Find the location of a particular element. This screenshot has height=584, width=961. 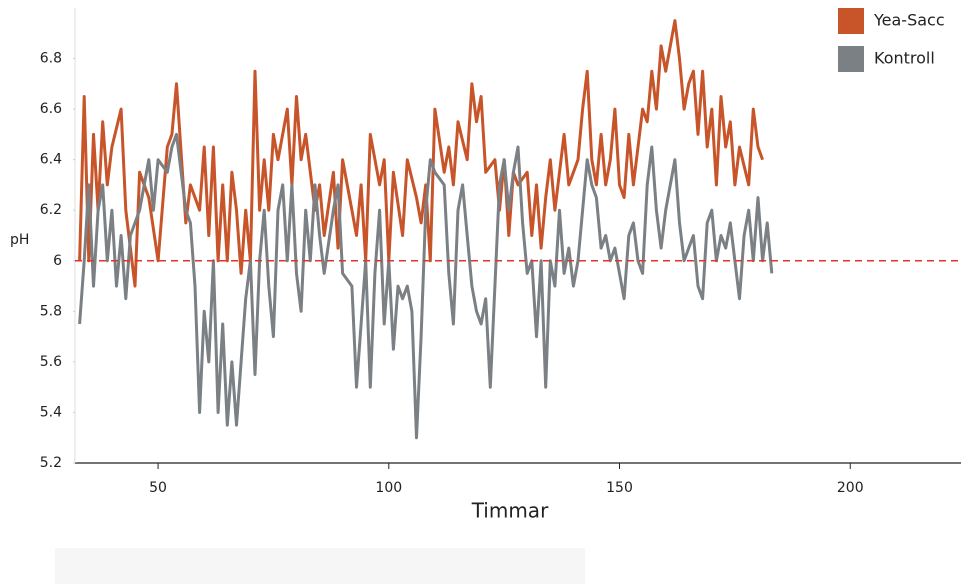

legend-label: Yea-Sacc is located at coordinates (909, 20).